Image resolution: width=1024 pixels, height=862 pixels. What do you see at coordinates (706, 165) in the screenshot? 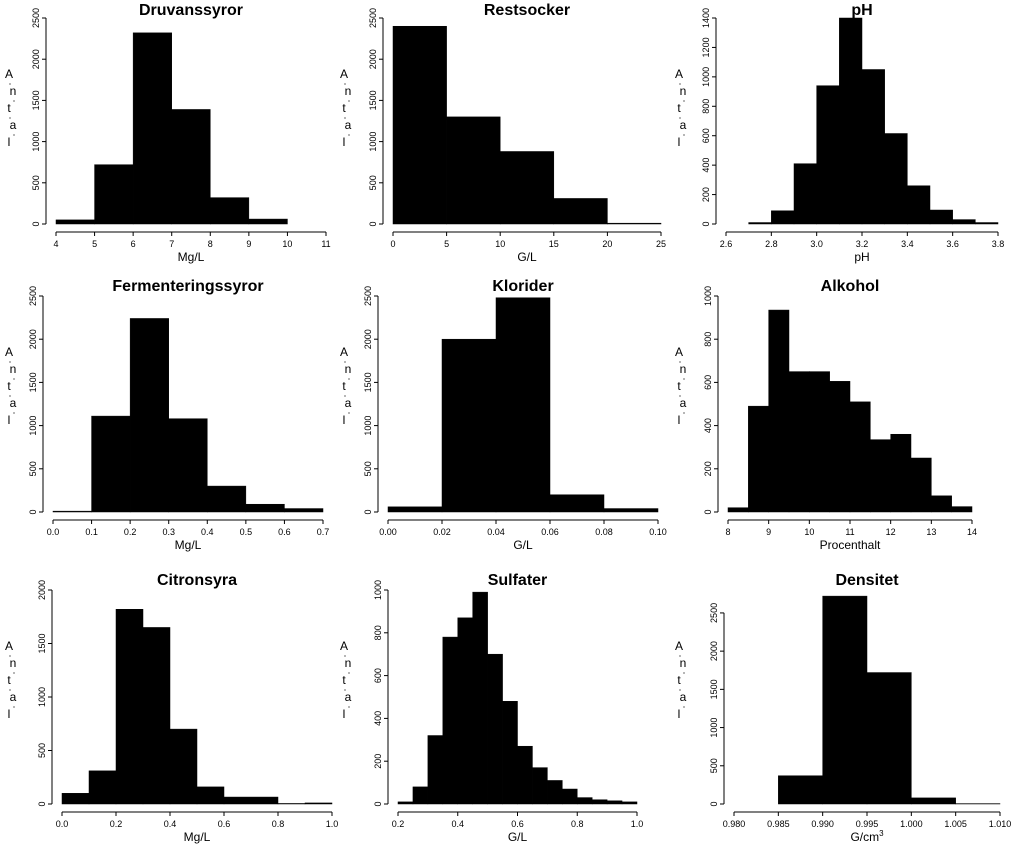
I see `y-tick-label: 400` at bounding box center [706, 165].